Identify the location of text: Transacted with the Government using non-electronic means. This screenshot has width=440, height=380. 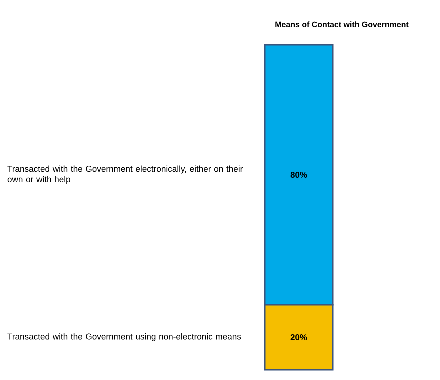
(125, 338).